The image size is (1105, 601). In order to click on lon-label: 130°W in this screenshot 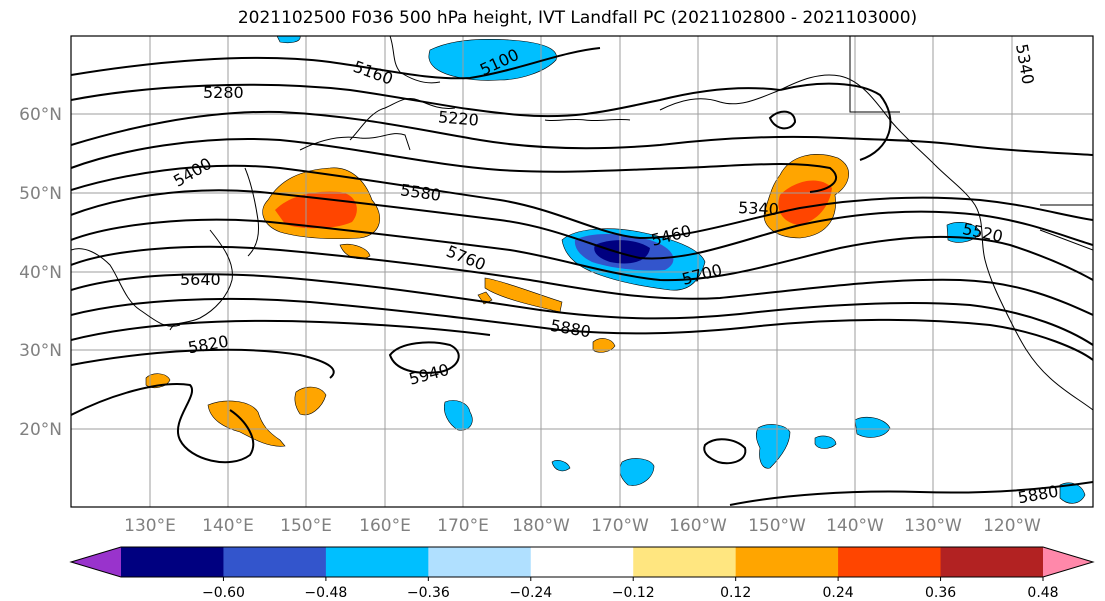, I will do `click(933, 526)`.